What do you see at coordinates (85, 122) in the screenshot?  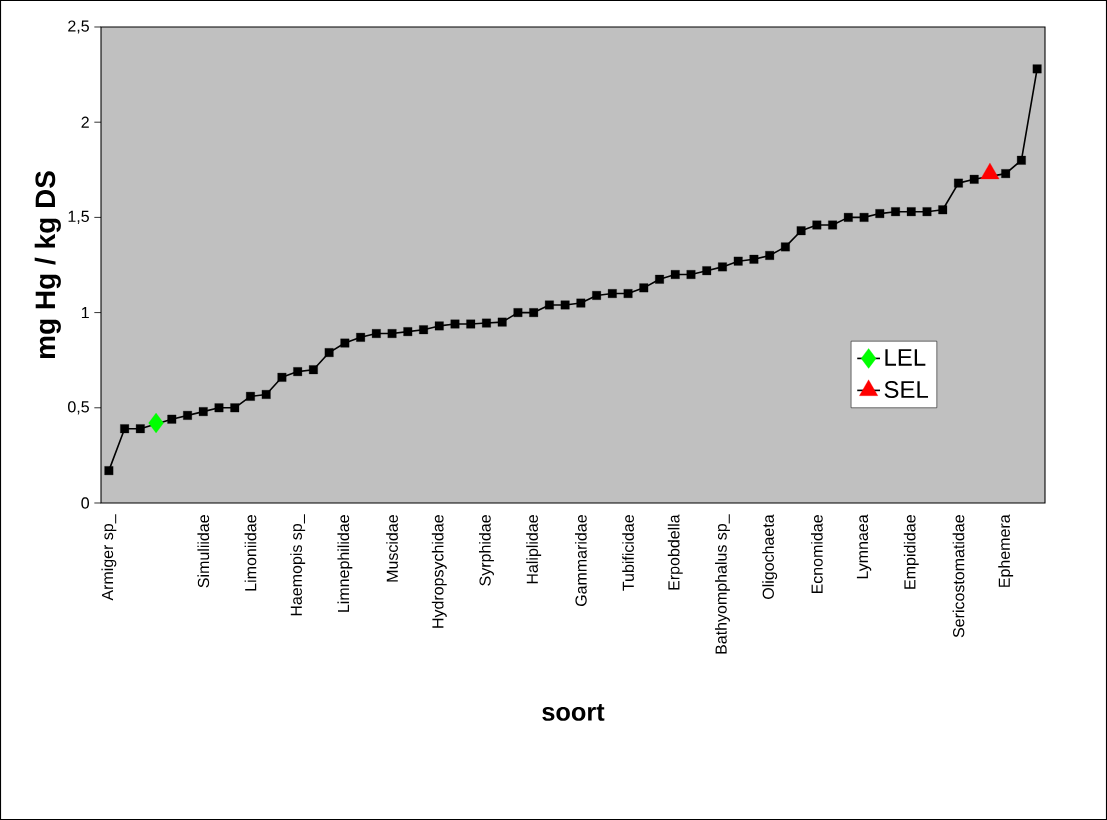 I see `y-tick-label: 2` at bounding box center [85, 122].